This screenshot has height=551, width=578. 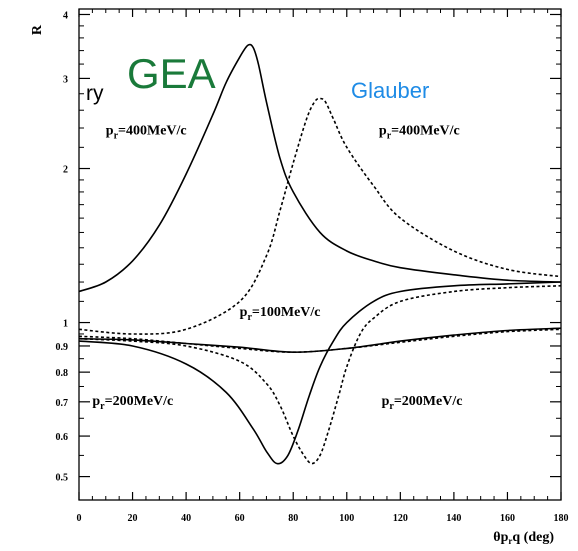 I want to click on x-tick-label: 40, so click(x=186, y=518).